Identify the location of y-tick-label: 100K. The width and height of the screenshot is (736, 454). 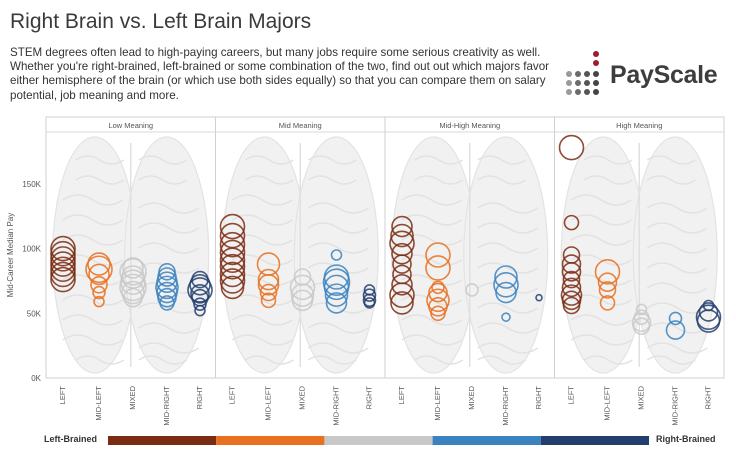
(31, 249).